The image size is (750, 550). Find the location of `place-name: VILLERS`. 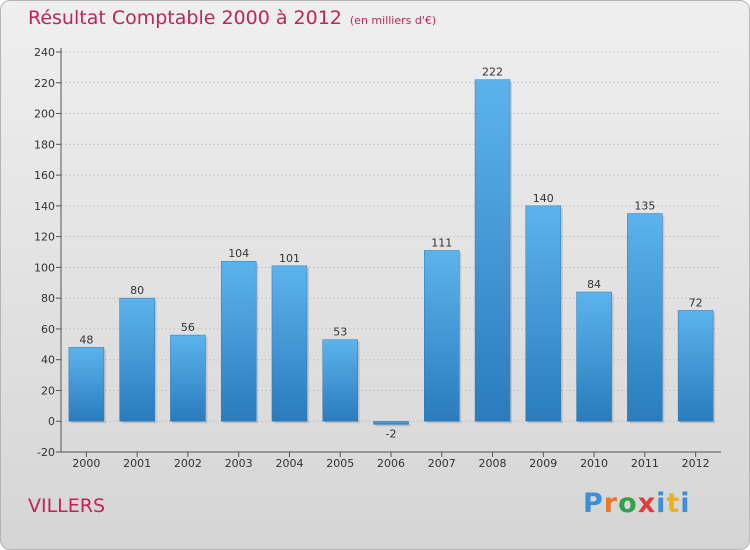

place-name: VILLERS is located at coordinates (67, 506).